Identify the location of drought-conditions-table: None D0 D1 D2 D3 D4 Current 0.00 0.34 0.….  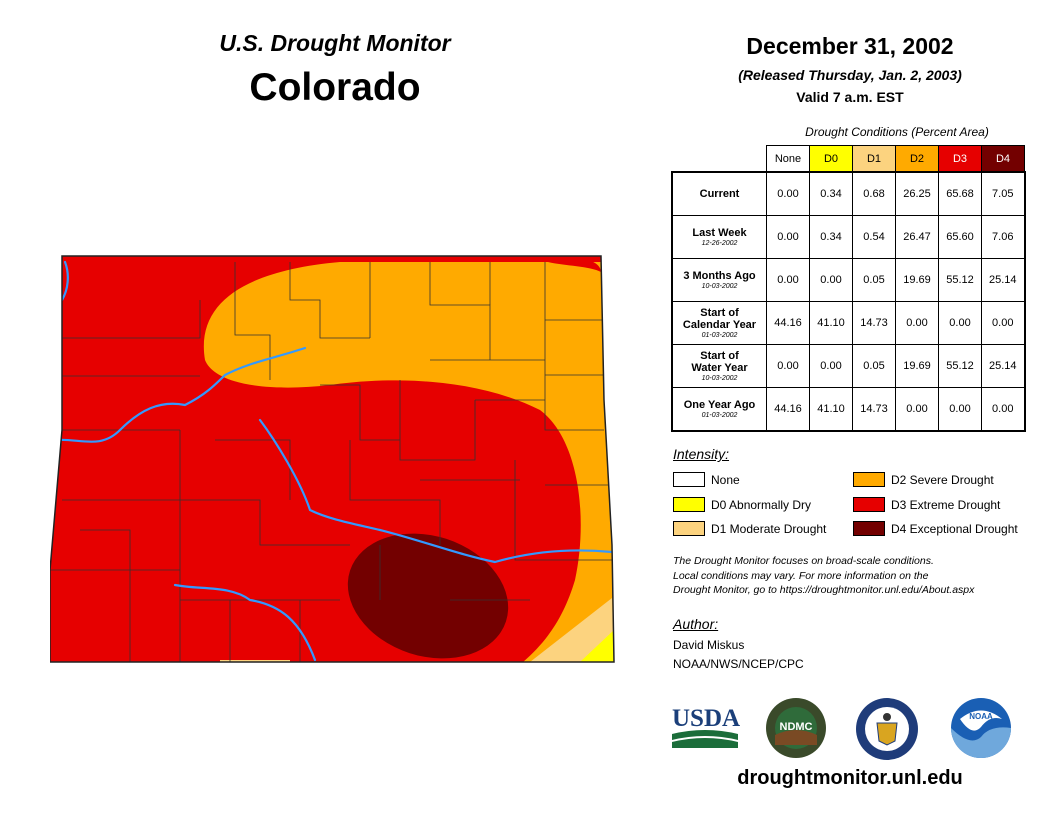
(848, 288).